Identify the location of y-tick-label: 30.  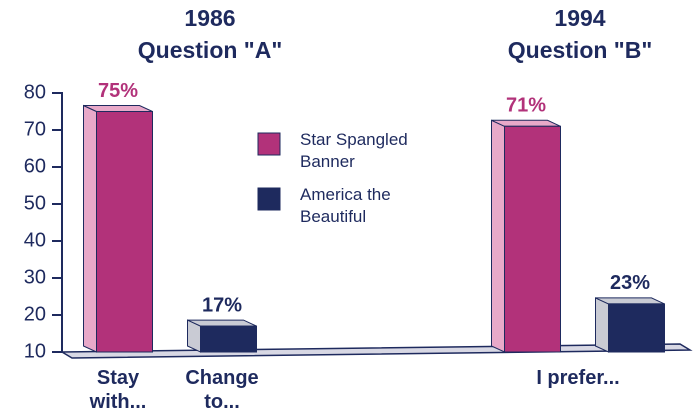
(35, 277).